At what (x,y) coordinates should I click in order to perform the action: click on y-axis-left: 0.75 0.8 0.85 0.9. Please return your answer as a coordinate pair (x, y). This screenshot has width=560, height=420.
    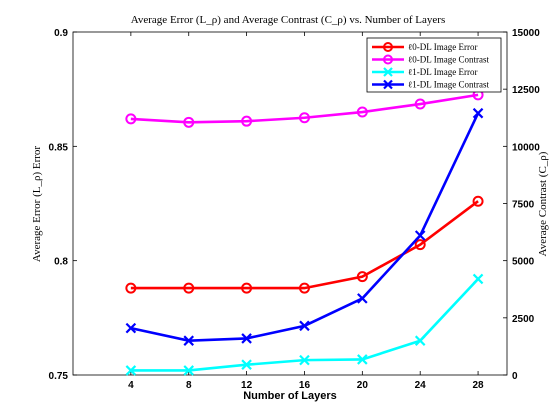
    Looking at the image, I should click on (63, 205).